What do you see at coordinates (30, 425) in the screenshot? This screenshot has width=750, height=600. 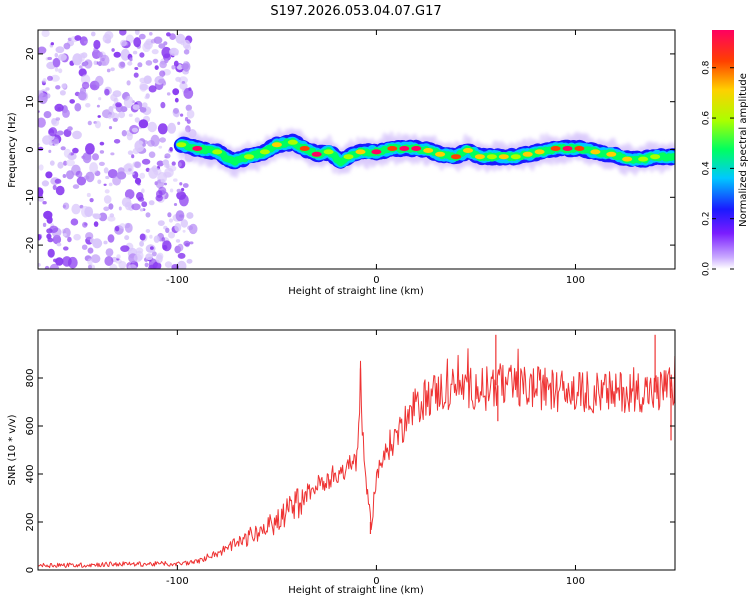 I see `y-tick-label: 600` at bounding box center [30, 425].